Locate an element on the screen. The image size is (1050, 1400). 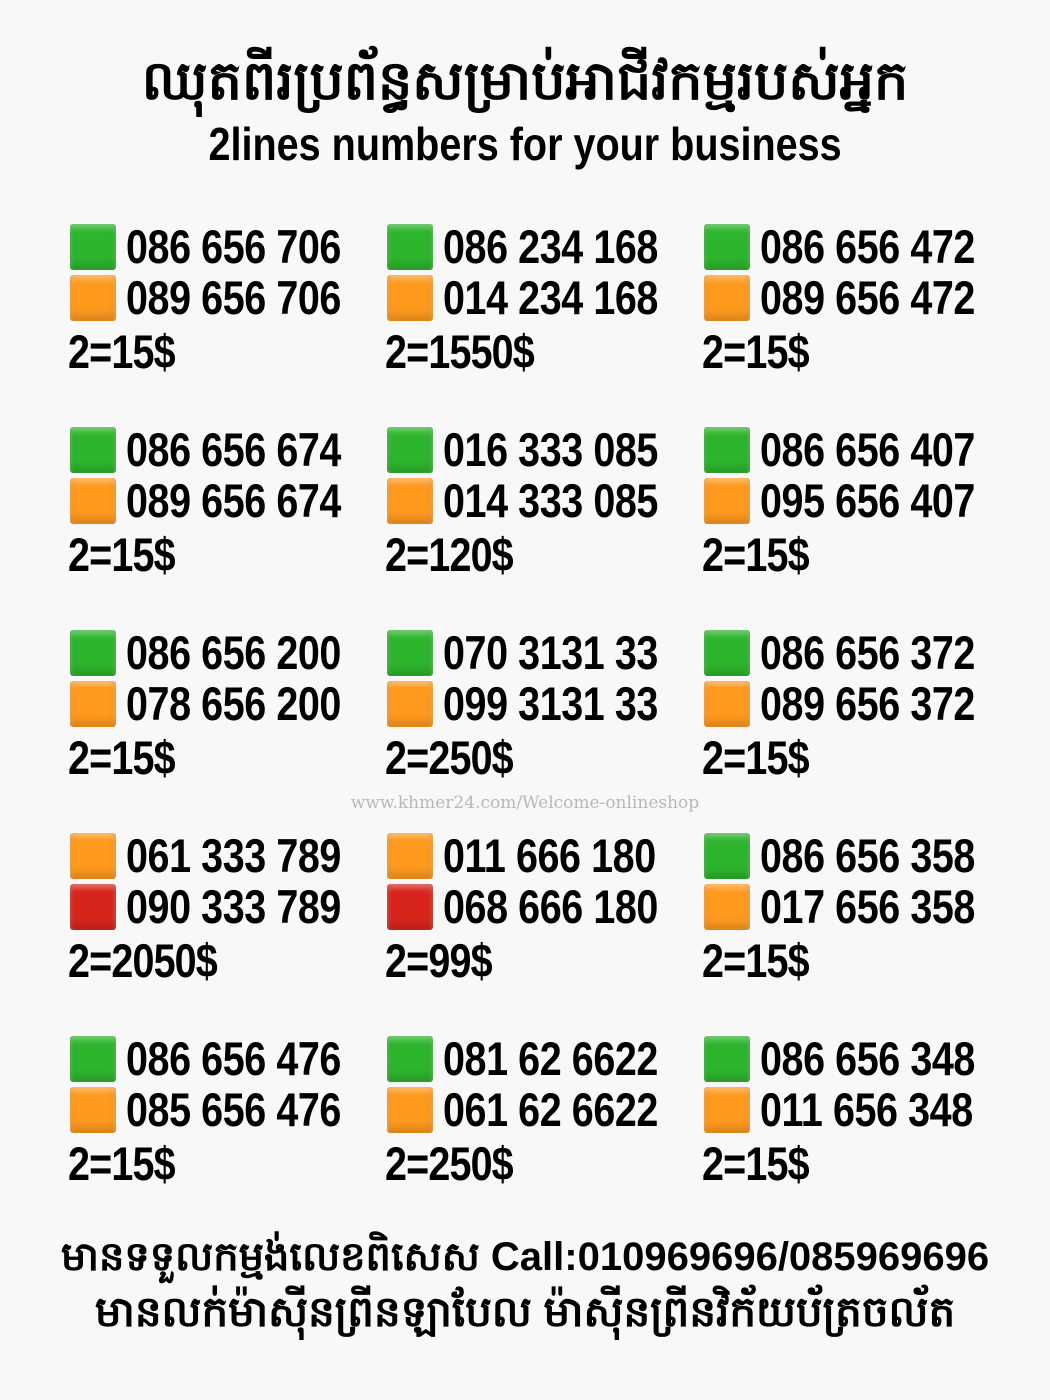
pair-price: 2=1550$ is located at coordinates (460, 351).